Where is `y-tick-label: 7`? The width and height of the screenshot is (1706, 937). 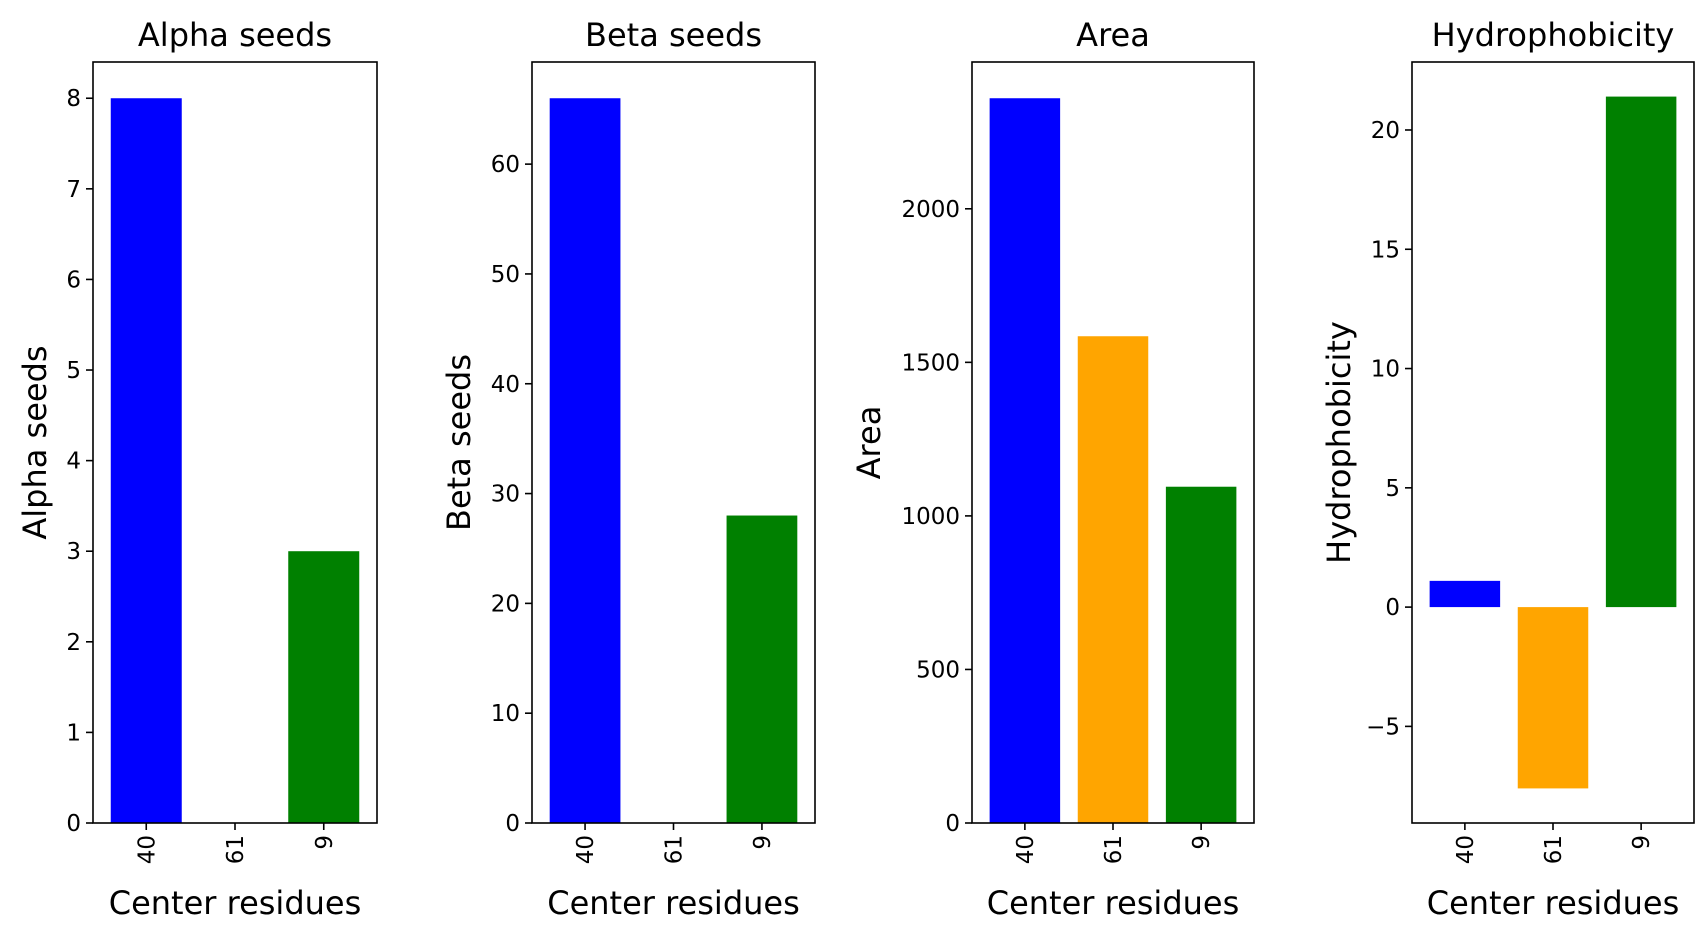
y-tick-label: 7 is located at coordinates (73, 190).